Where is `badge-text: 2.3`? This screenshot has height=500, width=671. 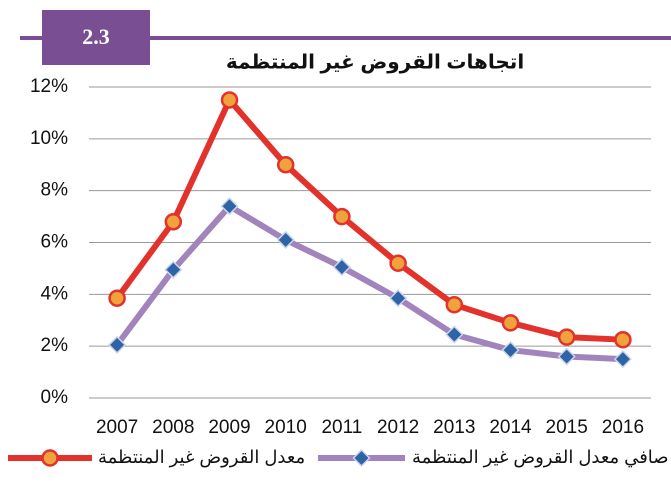
badge-text: 2.3 is located at coordinates (96, 36).